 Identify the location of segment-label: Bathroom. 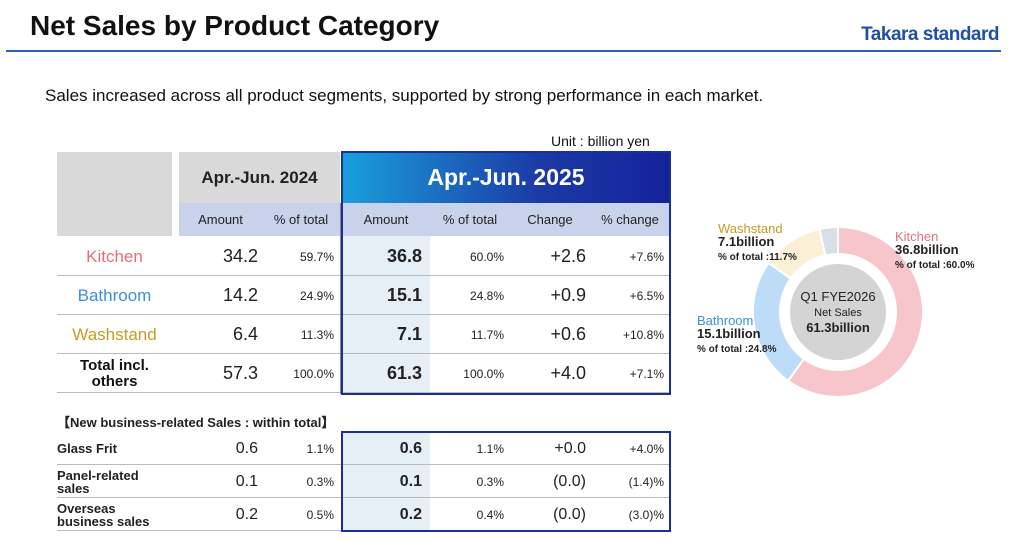
(725, 320).